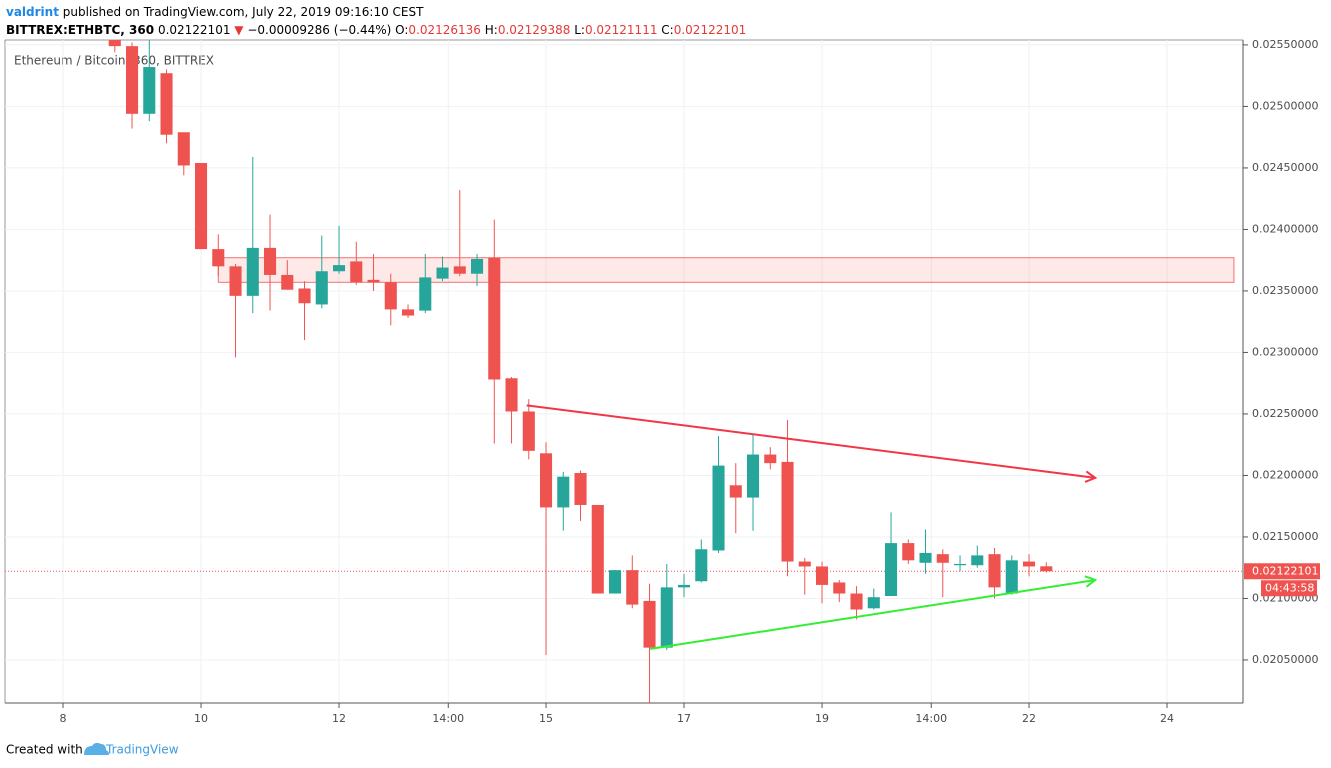 The width and height of the screenshot is (1331, 768). What do you see at coordinates (726, 270) in the screenshot?
I see `resistance-zone` at bounding box center [726, 270].